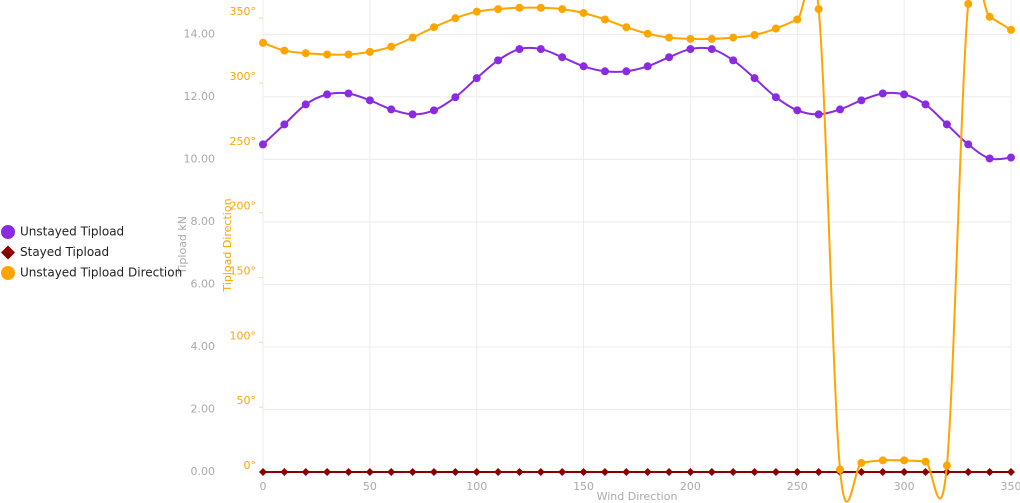 This screenshot has height=503, width=1020. I want to click on y-axis-title: Tipload kN, so click(182, 245).